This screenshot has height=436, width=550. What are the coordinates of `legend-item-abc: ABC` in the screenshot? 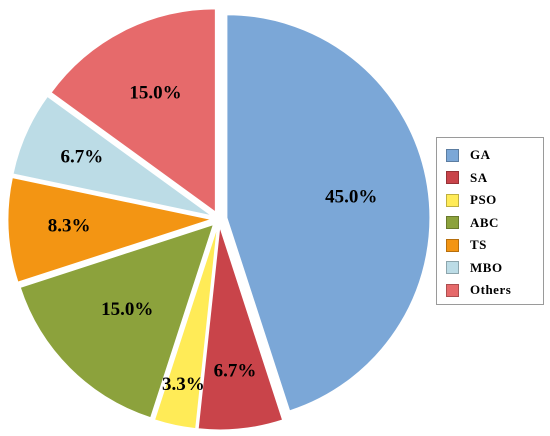 It's located at (494, 223).